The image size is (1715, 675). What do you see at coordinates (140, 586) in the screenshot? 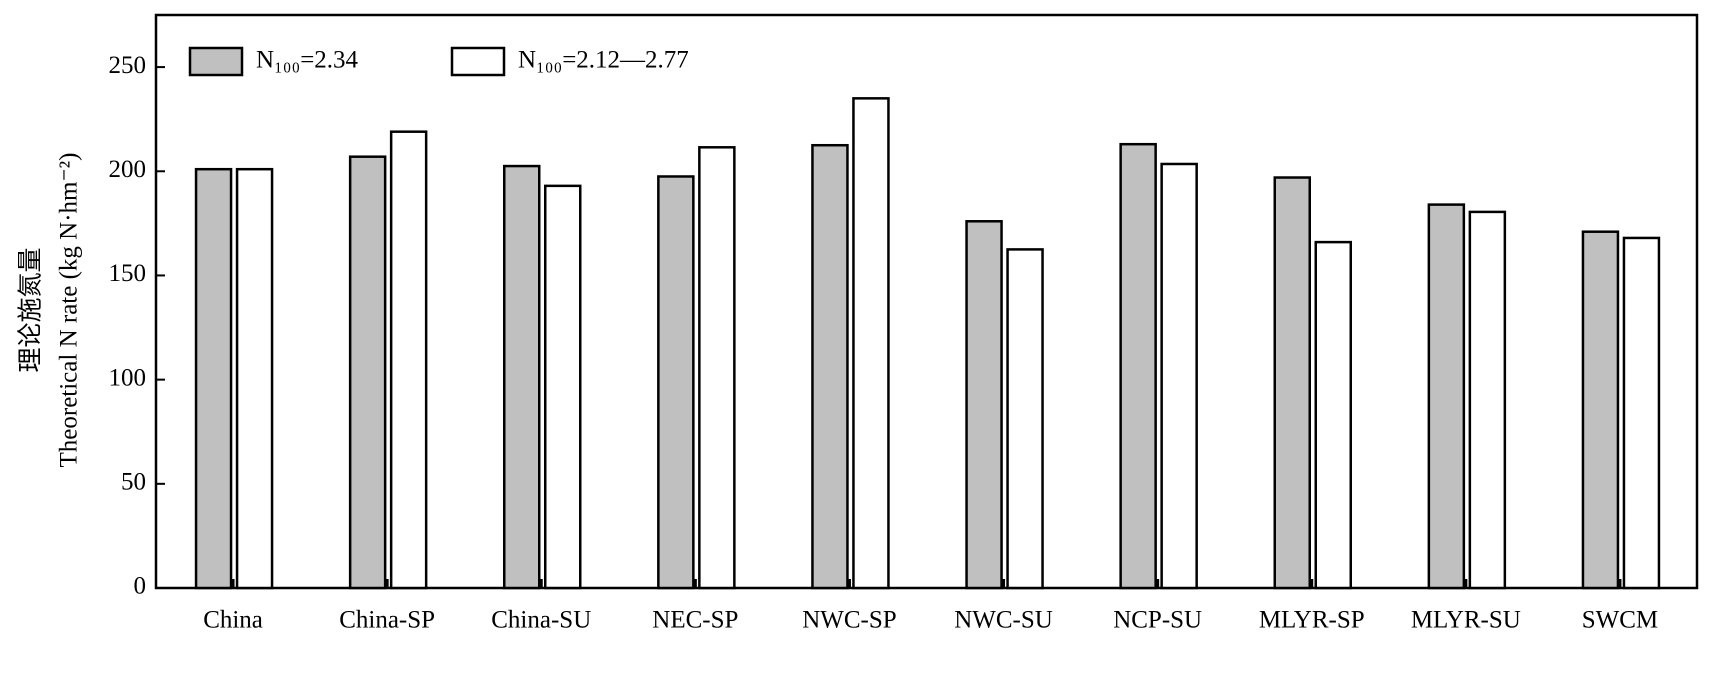
I see `y-tick-label: 0` at bounding box center [140, 586].